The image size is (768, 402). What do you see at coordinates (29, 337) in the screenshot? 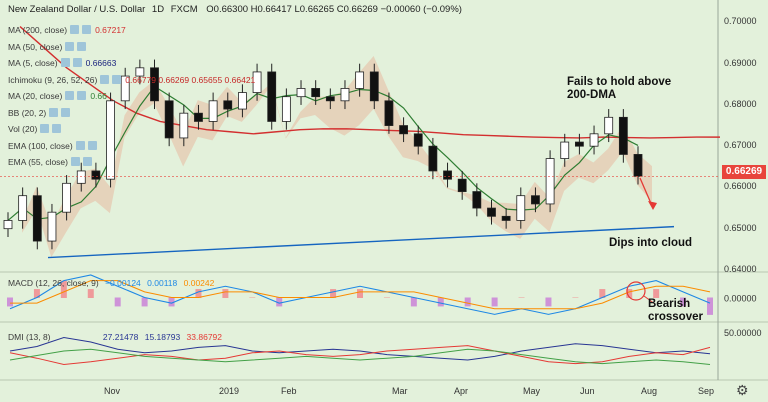
I see `dmi-label: DMI (13, 8)` at bounding box center [29, 337].